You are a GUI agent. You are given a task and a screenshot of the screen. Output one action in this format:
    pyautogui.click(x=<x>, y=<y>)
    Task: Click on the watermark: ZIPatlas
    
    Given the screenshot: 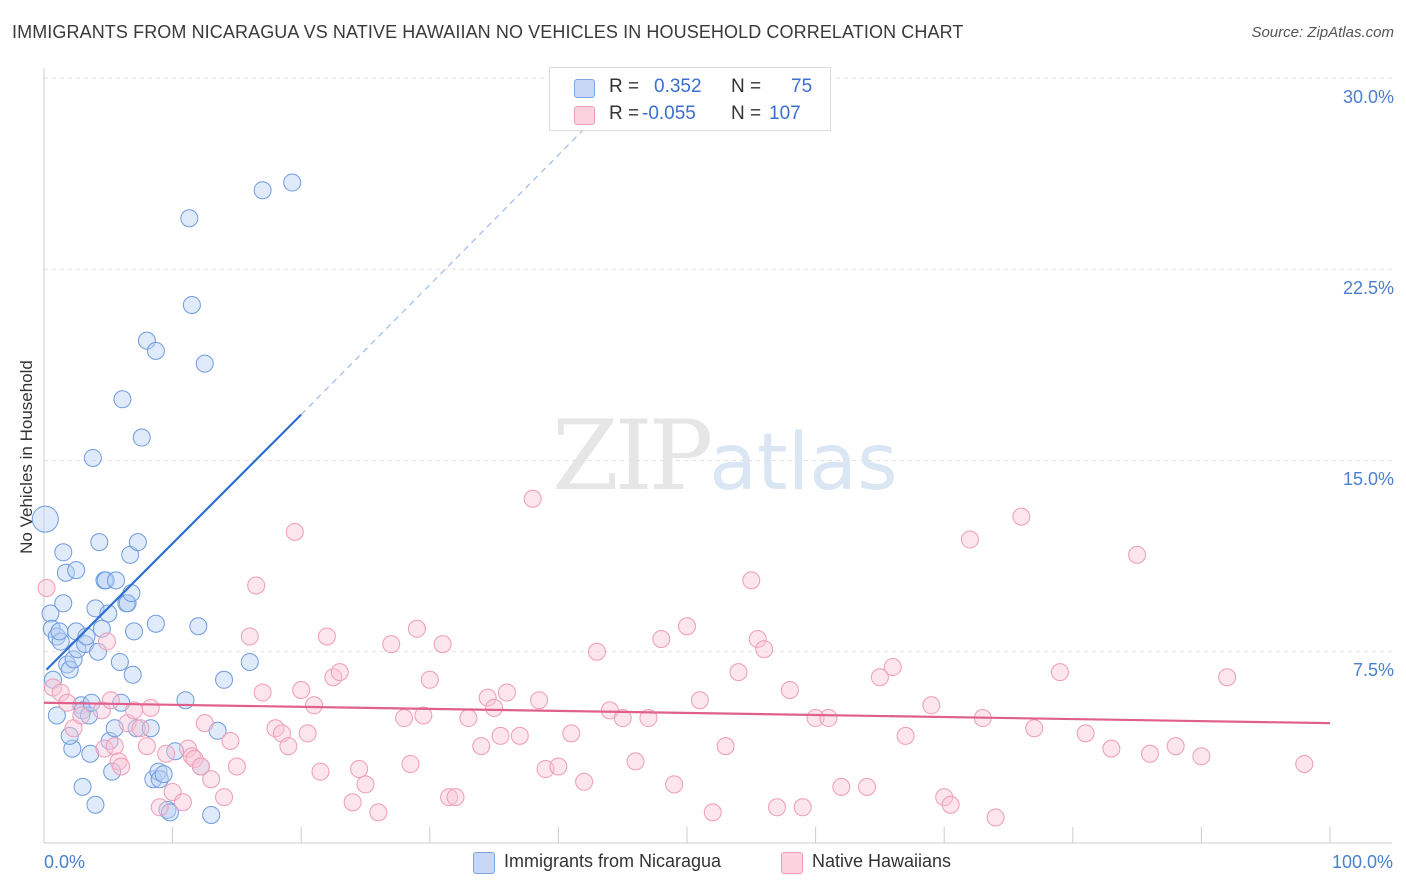 What is the action you would take?
    pyautogui.click(x=725, y=456)
    